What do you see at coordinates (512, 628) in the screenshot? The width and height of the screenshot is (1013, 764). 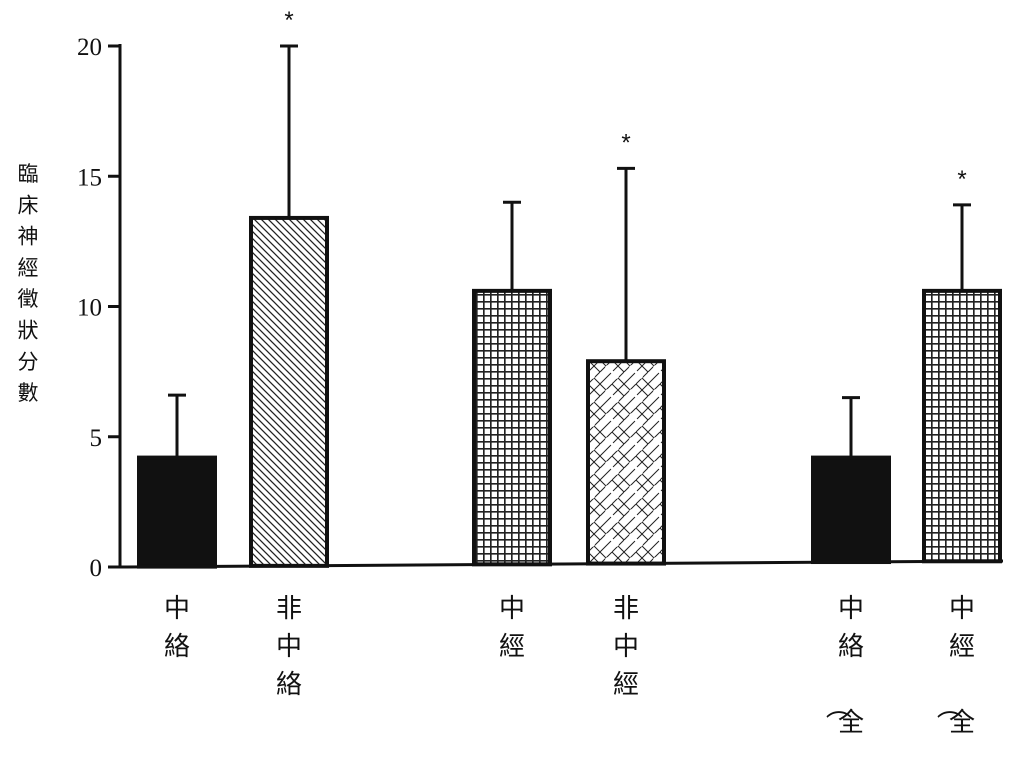 I see `category-label: 中經` at bounding box center [512, 628].